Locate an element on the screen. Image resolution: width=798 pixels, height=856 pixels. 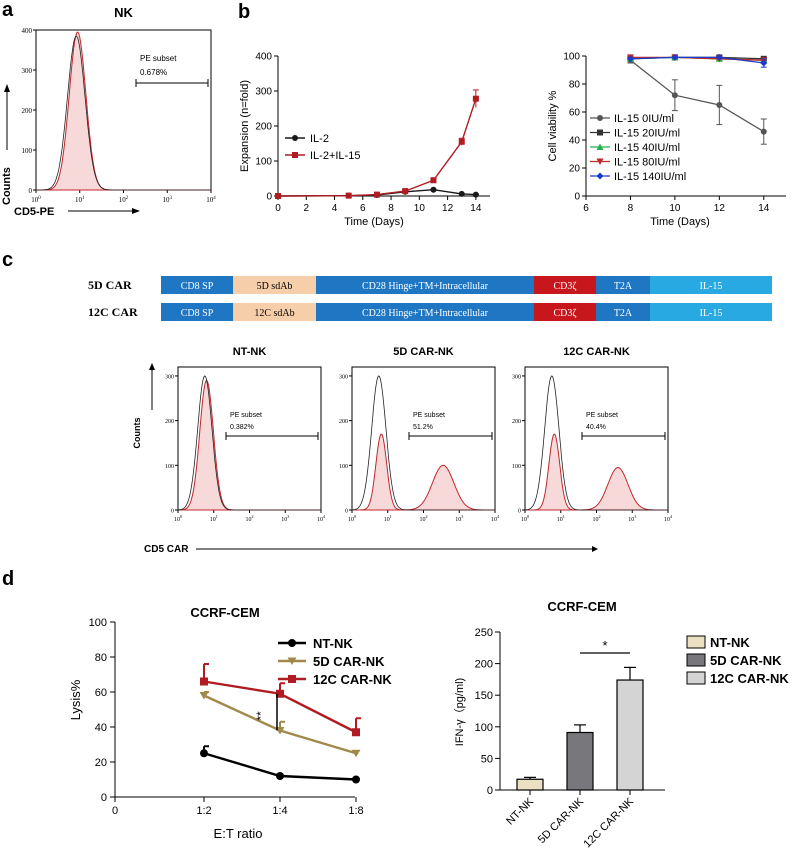
panel-c-xlabel: CD5 CAR is located at coordinates (166, 549).